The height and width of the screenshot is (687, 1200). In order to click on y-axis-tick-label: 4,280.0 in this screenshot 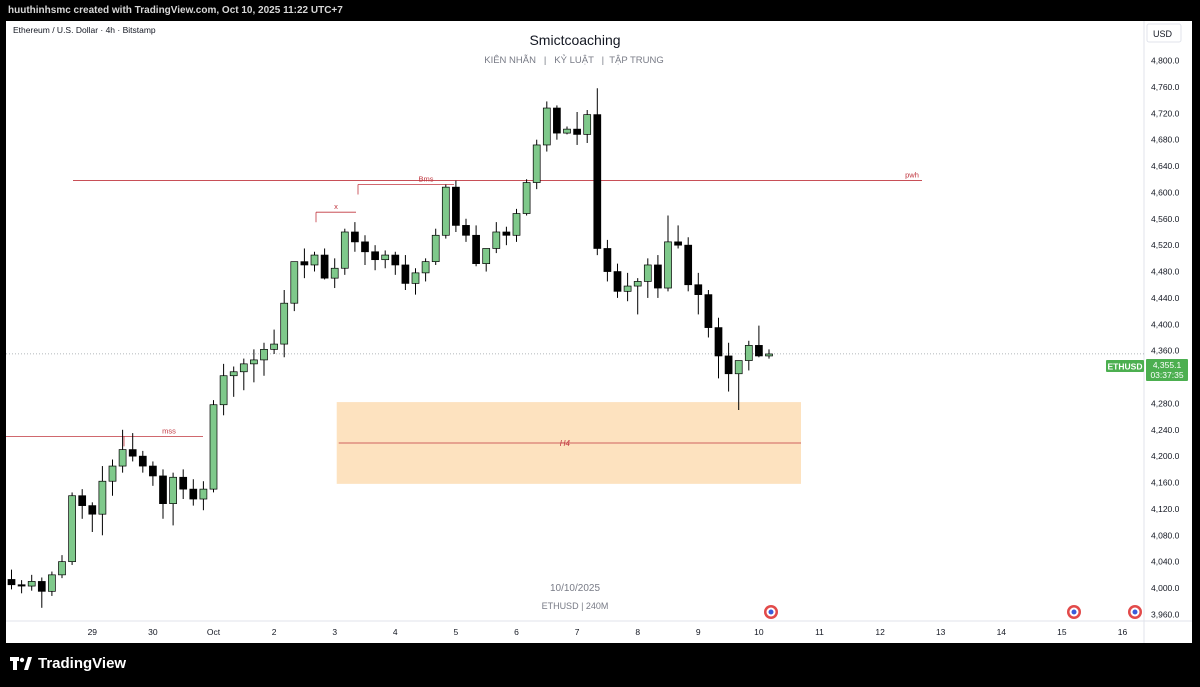, I will do `click(1165, 403)`.